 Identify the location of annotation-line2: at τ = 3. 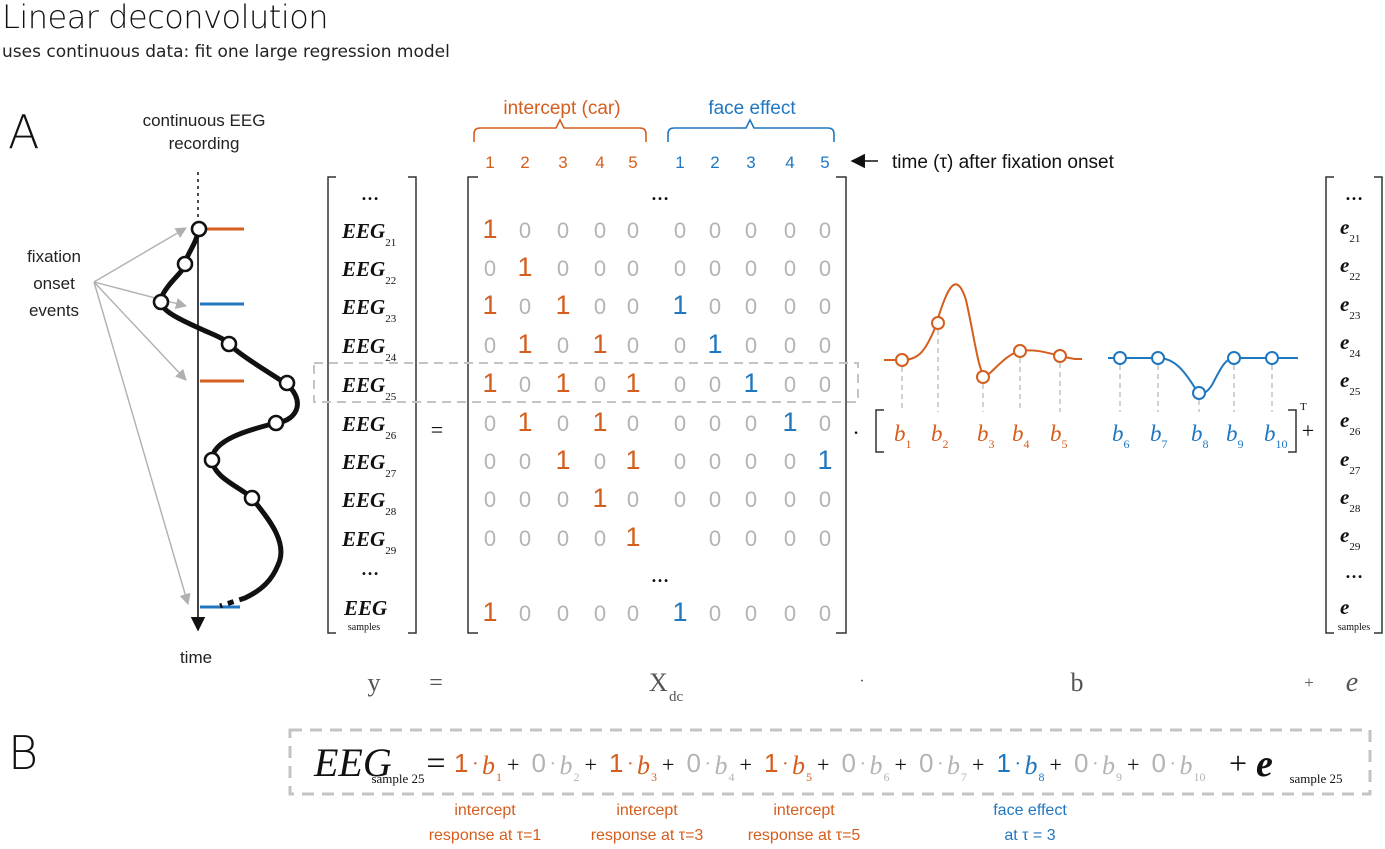
(1029, 835).